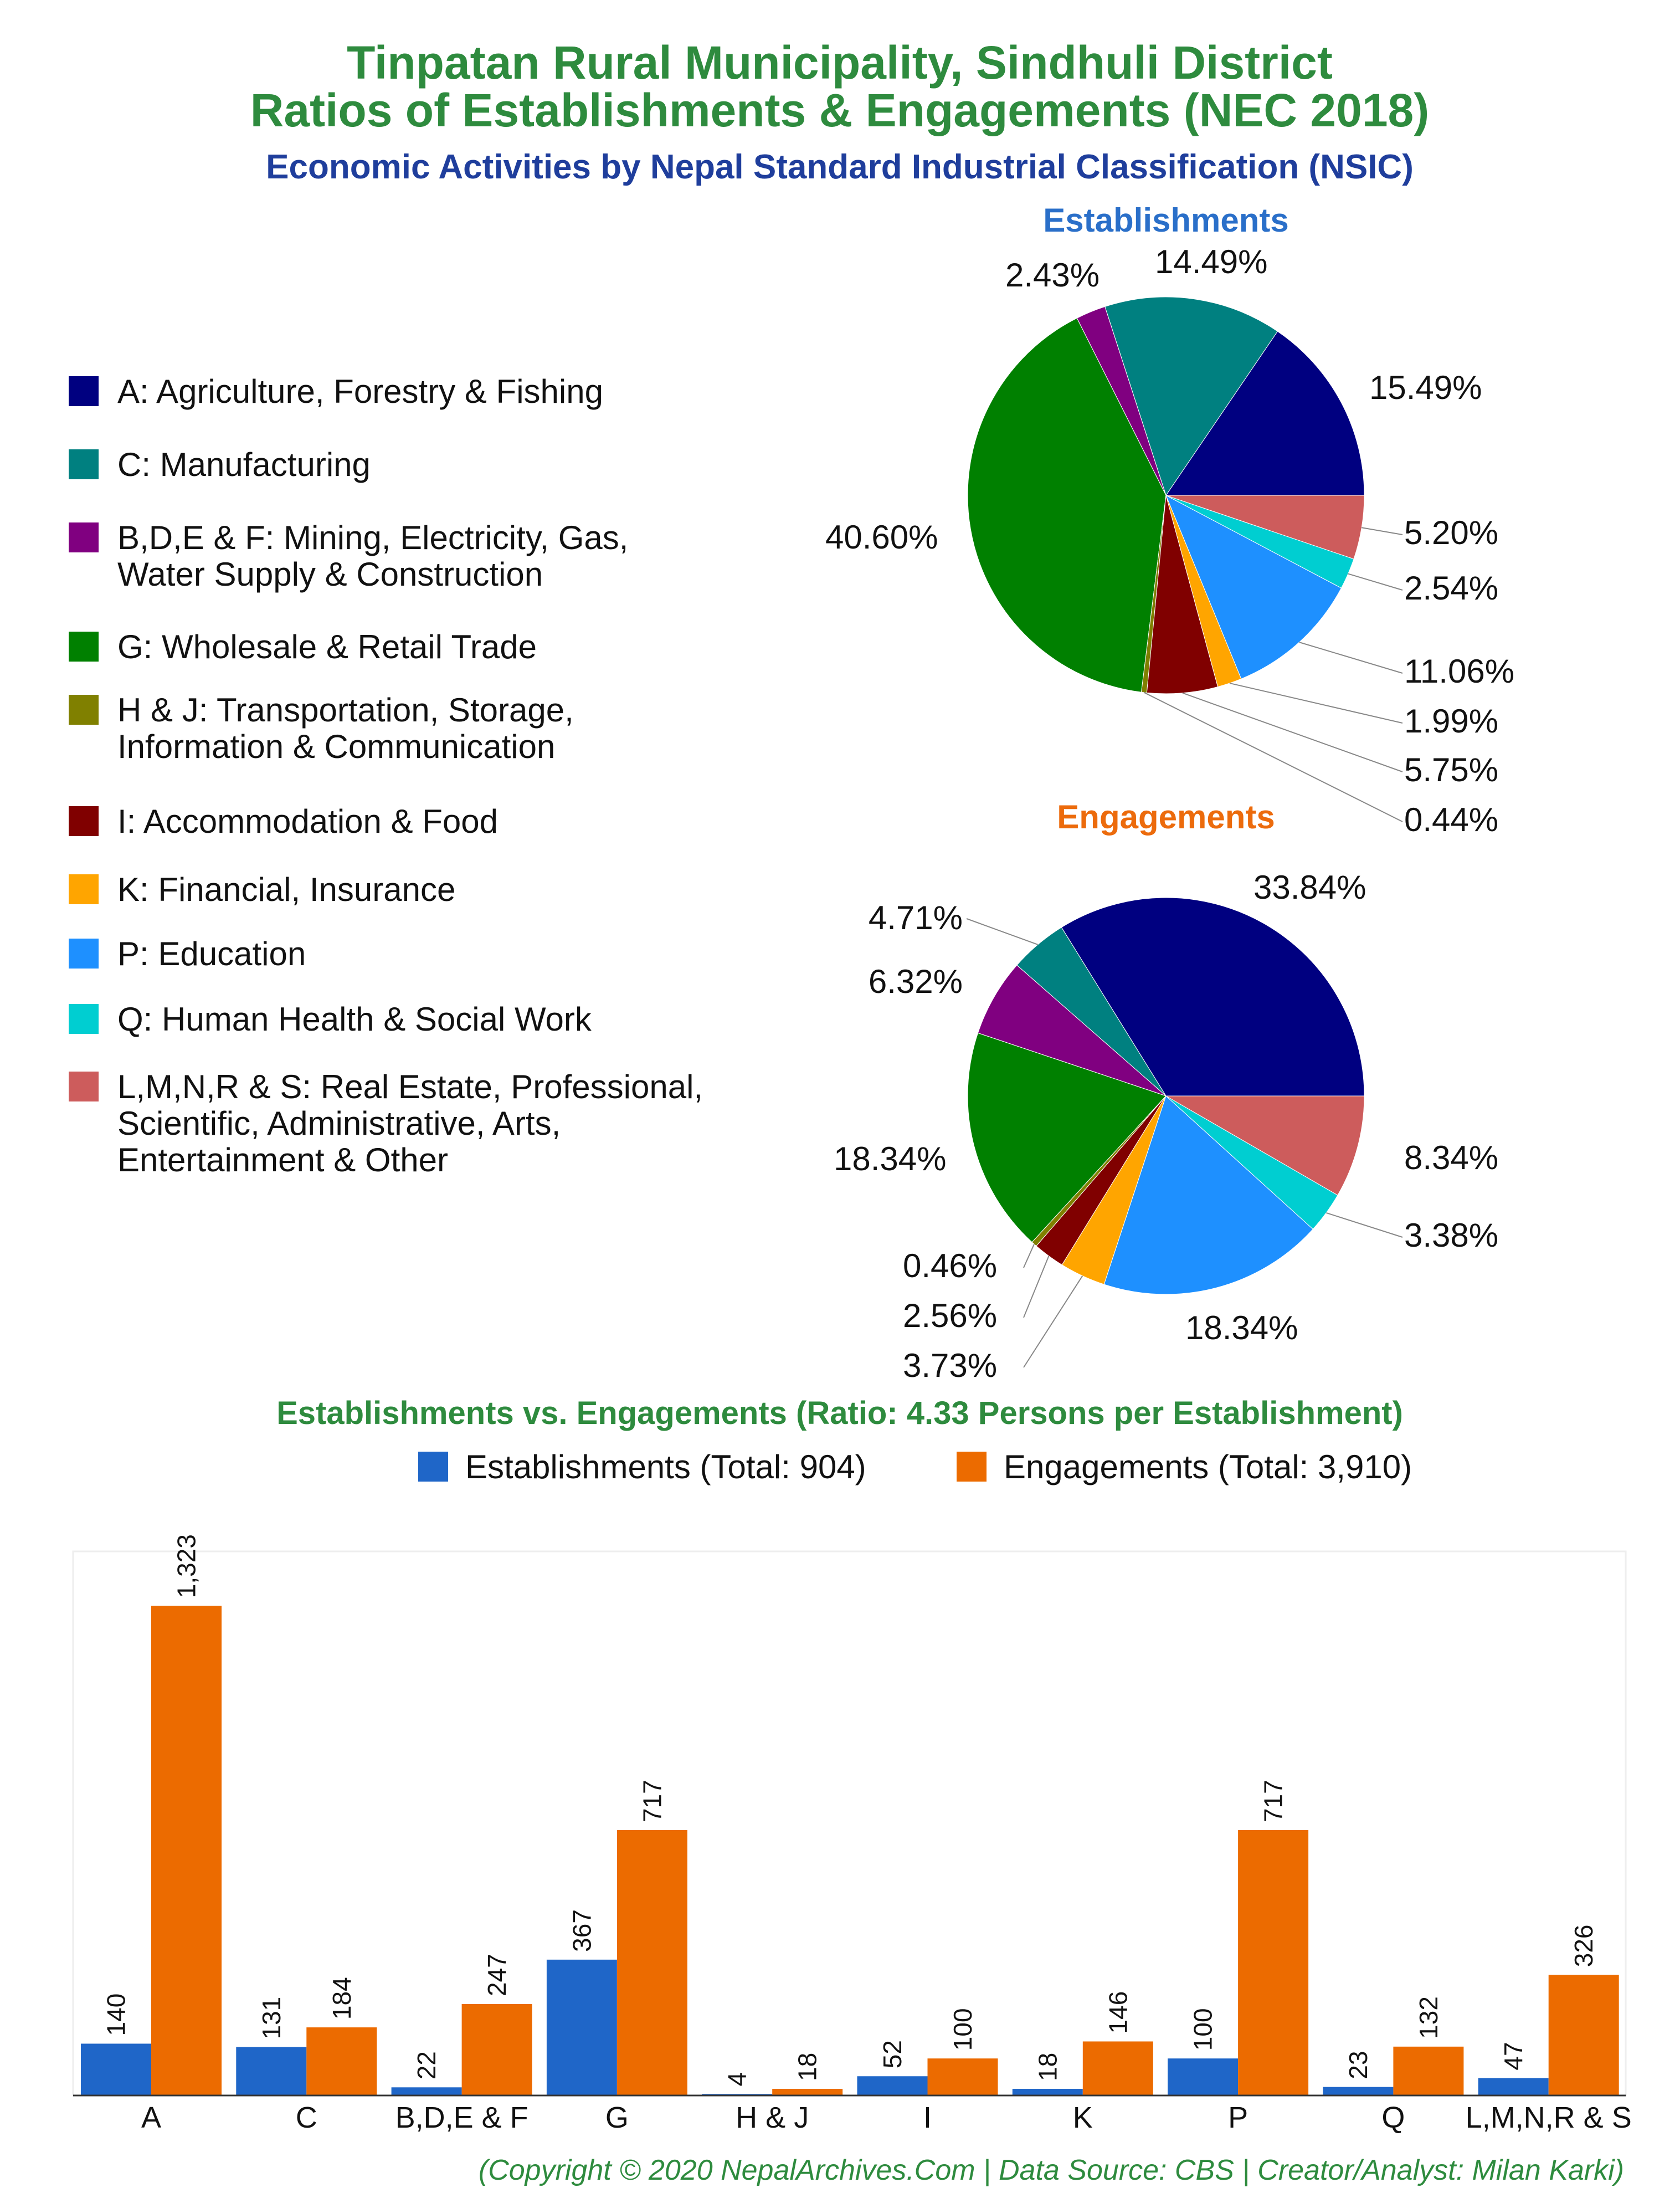  What do you see at coordinates (116, 2069) in the screenshot?
I see `bar-establishments-a` at bounding box center [116, 2069].